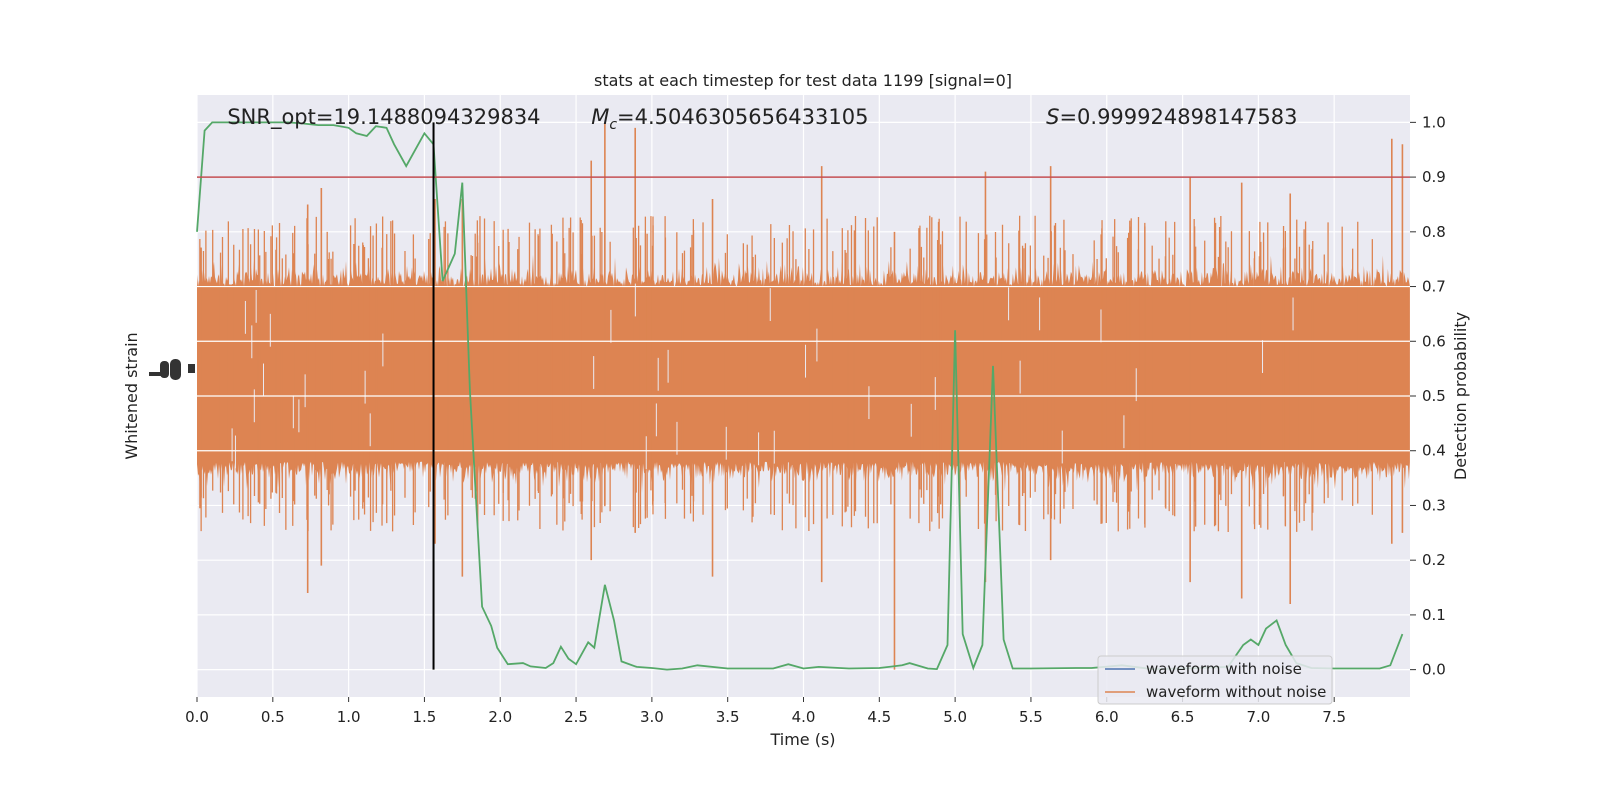 The image size is (1600, 804). What do you see at coordinates (1434, 396) in the screenshot?
I see `y-right-tick-label-5: 0.5` at bounding box center [1434, 396].